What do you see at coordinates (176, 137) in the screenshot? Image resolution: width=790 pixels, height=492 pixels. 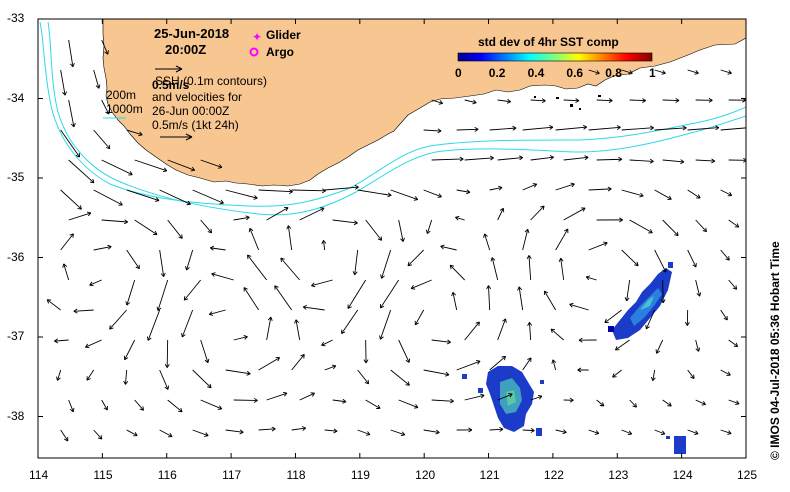 I see `vel-scale-arrow` at bounding box center [176, 137].